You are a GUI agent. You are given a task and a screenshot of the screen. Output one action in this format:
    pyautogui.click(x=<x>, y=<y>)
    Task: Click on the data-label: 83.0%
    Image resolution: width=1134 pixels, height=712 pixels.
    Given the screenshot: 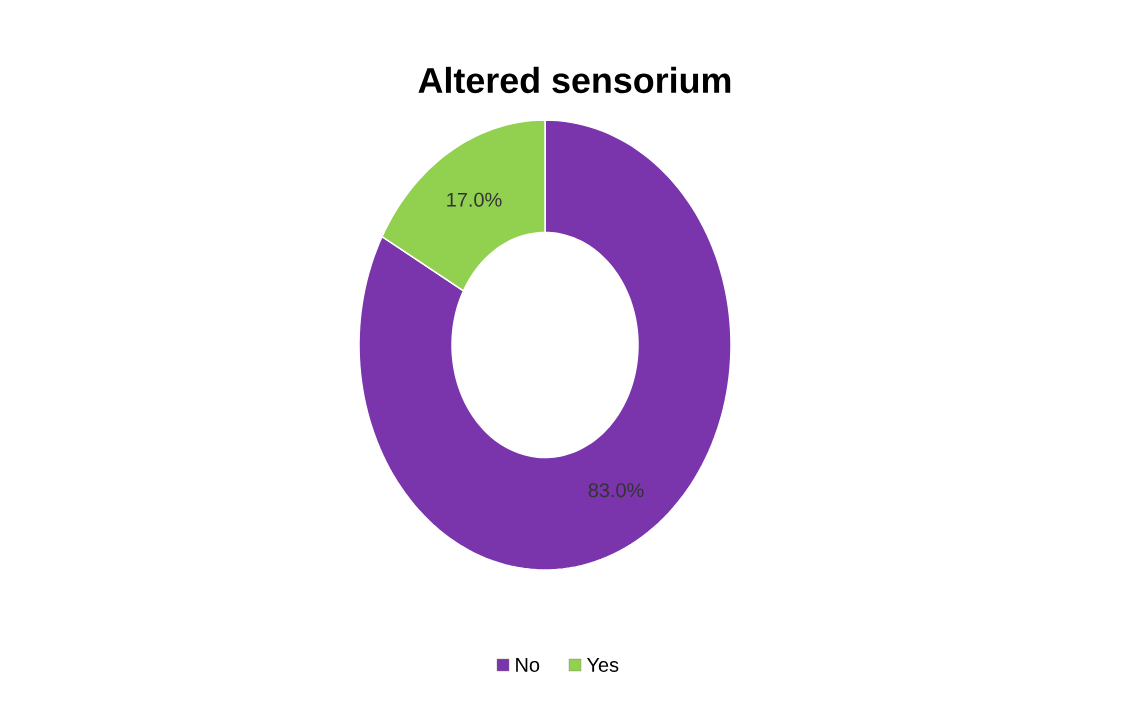 What is the action you would take?
    pyautogui.click(x=616, y=490)
    